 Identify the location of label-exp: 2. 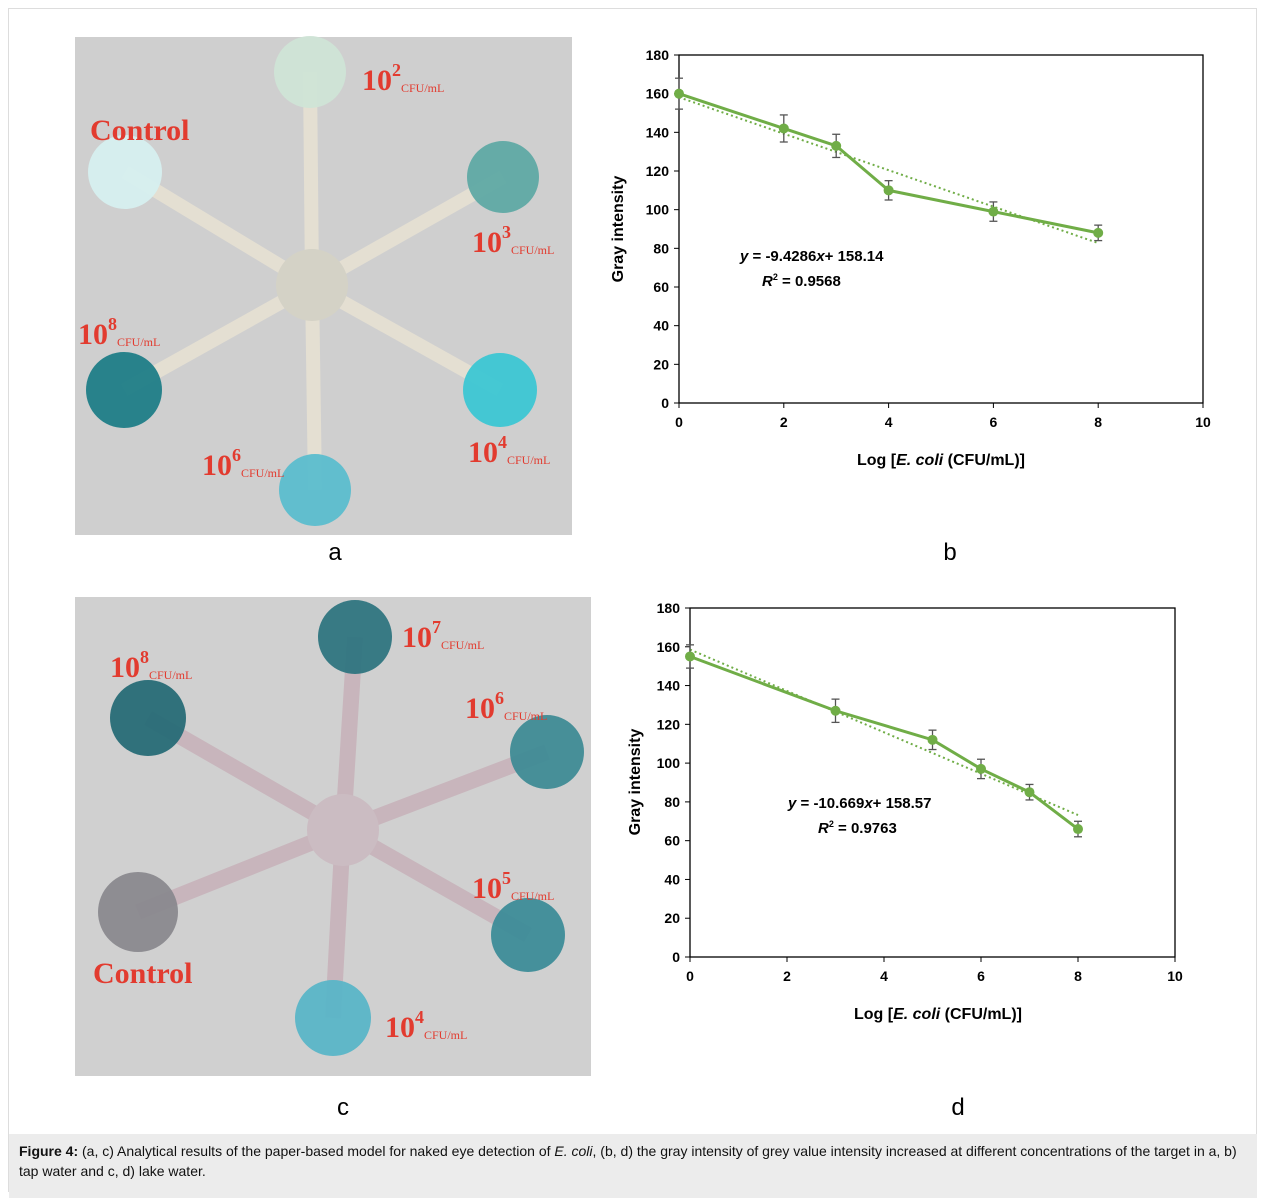
(396, 70).